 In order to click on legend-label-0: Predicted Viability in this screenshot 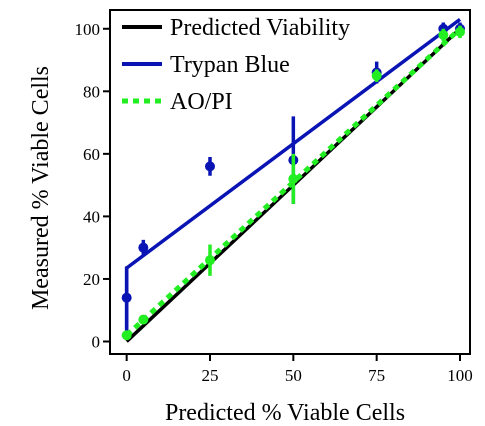, I will do `click(260, 28)`.